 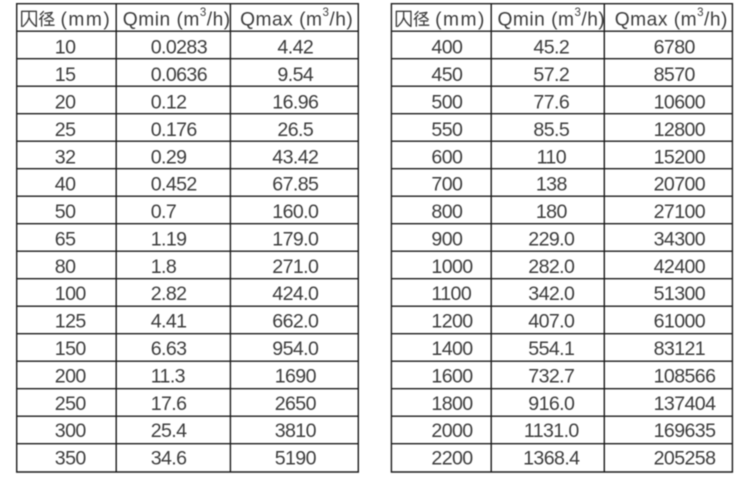 I want to click on svg-text: 1368.4, so click(x=551, y=459).